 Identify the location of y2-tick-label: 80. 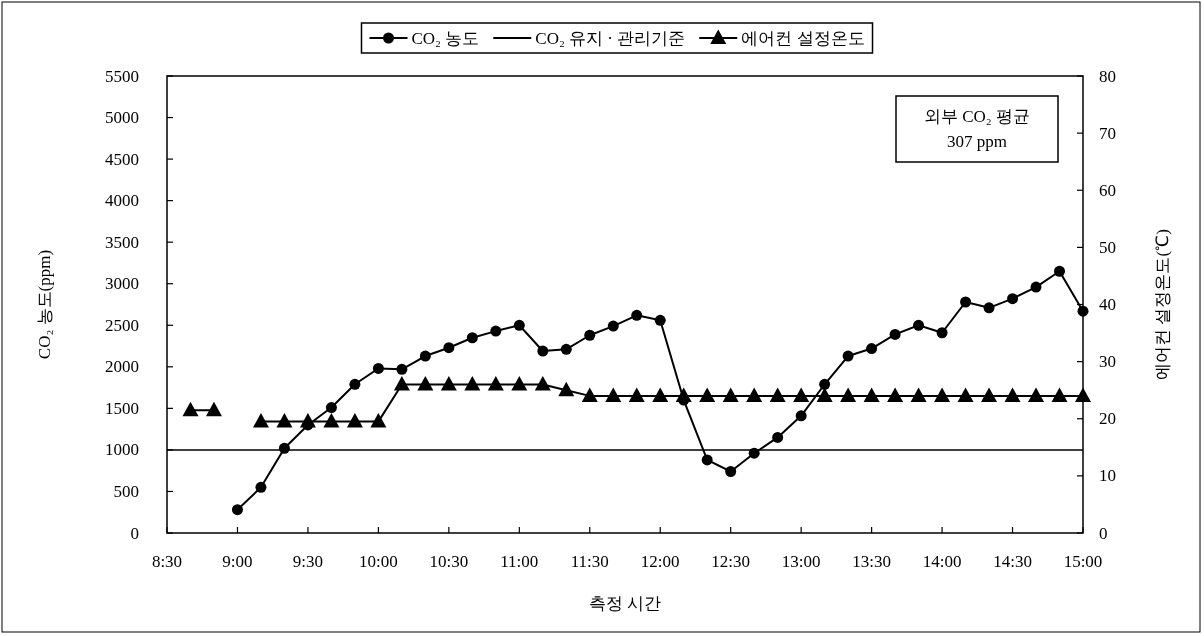
(1107, 76).